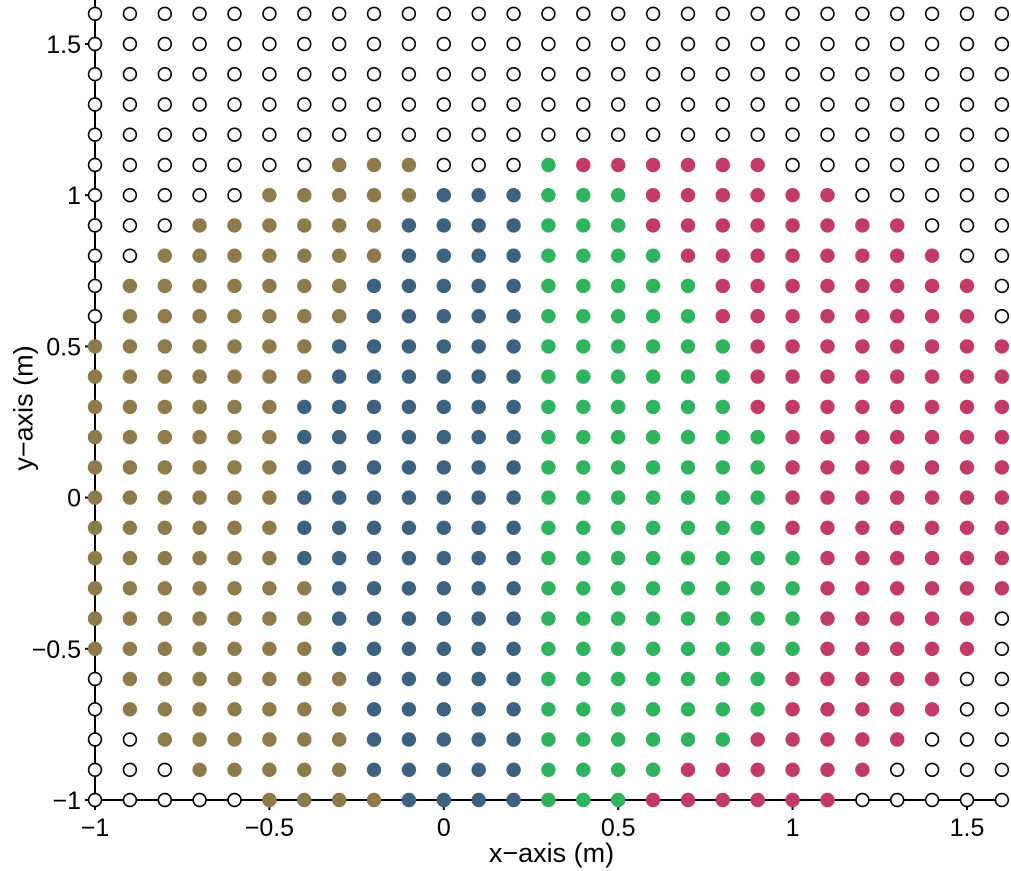  I want to click on x-tick-label: 1, so click(793, 828).